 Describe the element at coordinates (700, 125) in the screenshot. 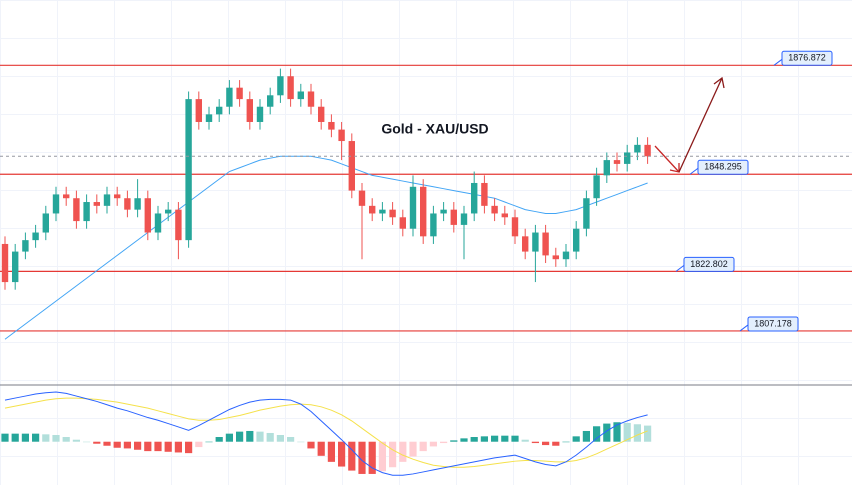

I see `arrow-up` at that location.